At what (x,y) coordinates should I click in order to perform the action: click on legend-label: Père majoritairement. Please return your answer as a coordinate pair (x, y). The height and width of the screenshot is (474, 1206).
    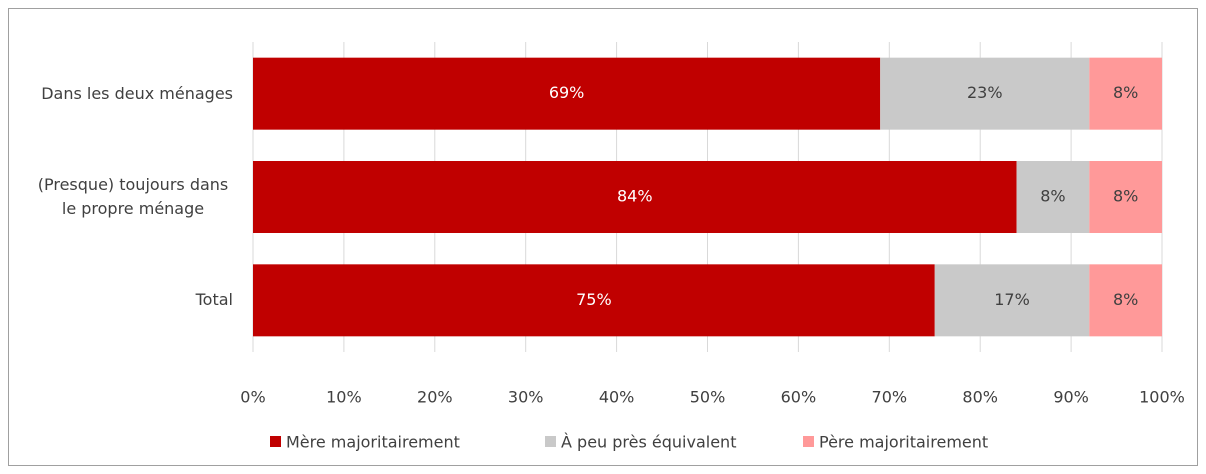
    Looking at the image, I should click on (903, 442).